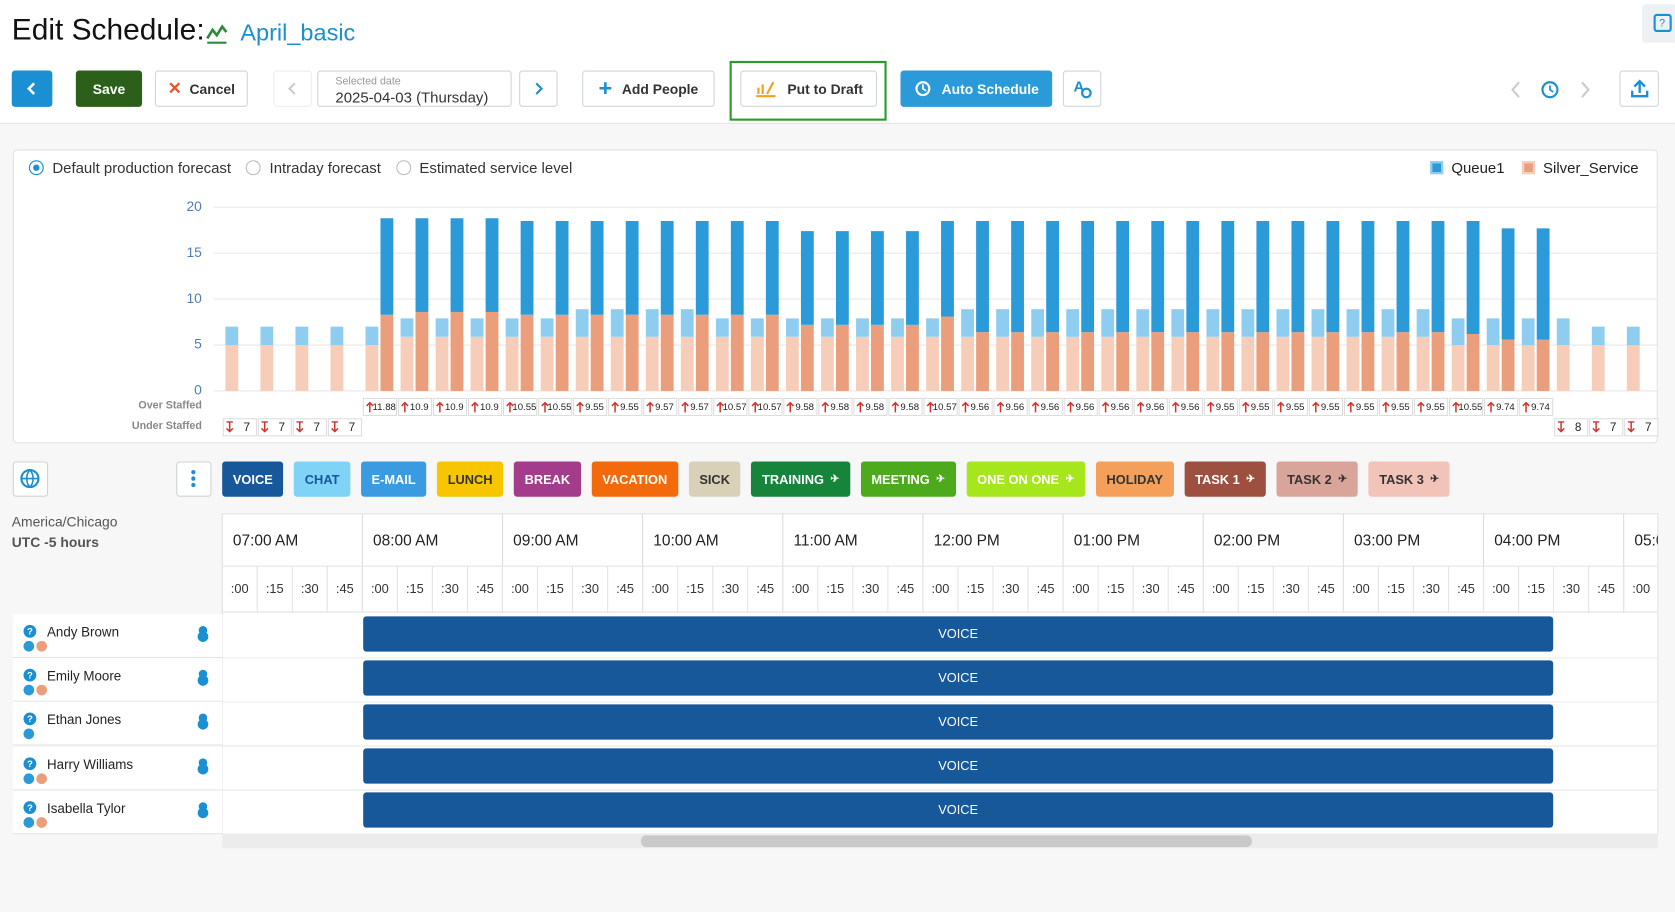  Describe the element at coordinates (634, 479) in the screenshot. I see `activity-chip: VACATION` at that location.